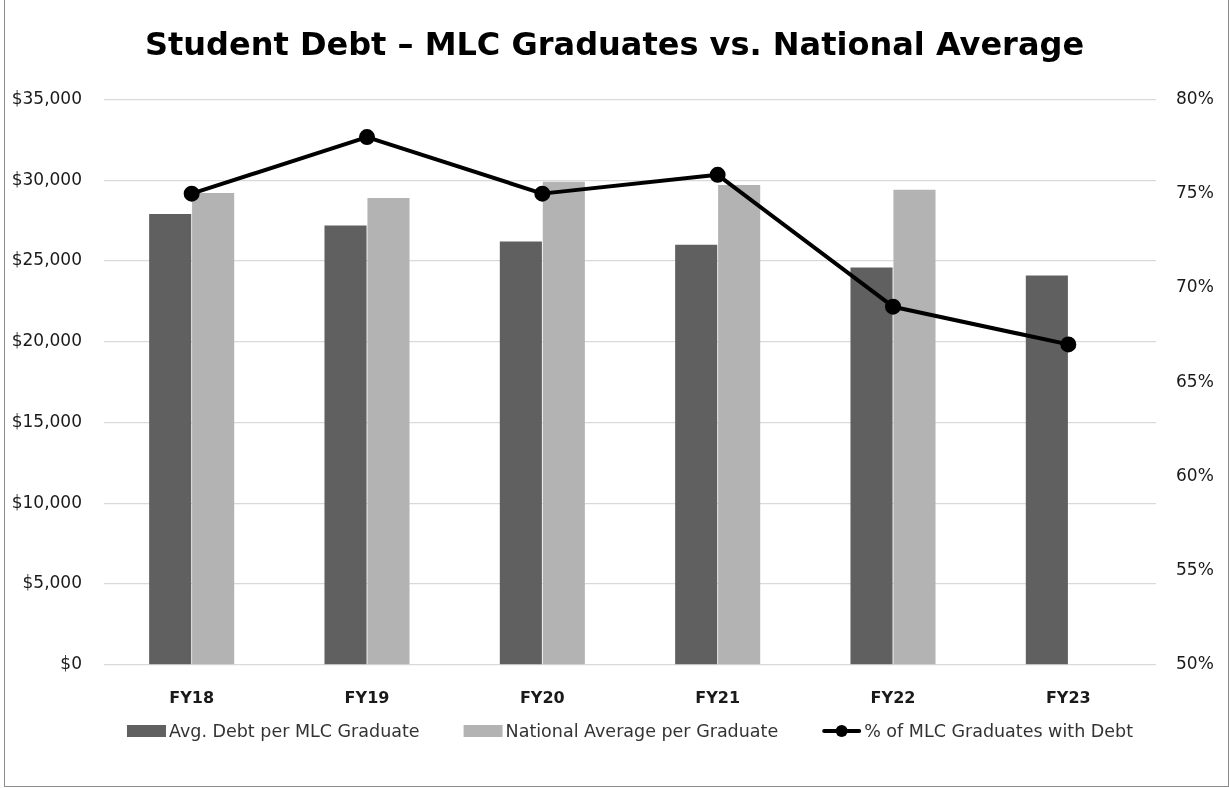 This screenshot has width=1229, height=788. Describe the element at coordinates (46, 420) in the screenshot. I see `y-tick-label: $15,000` at that location.